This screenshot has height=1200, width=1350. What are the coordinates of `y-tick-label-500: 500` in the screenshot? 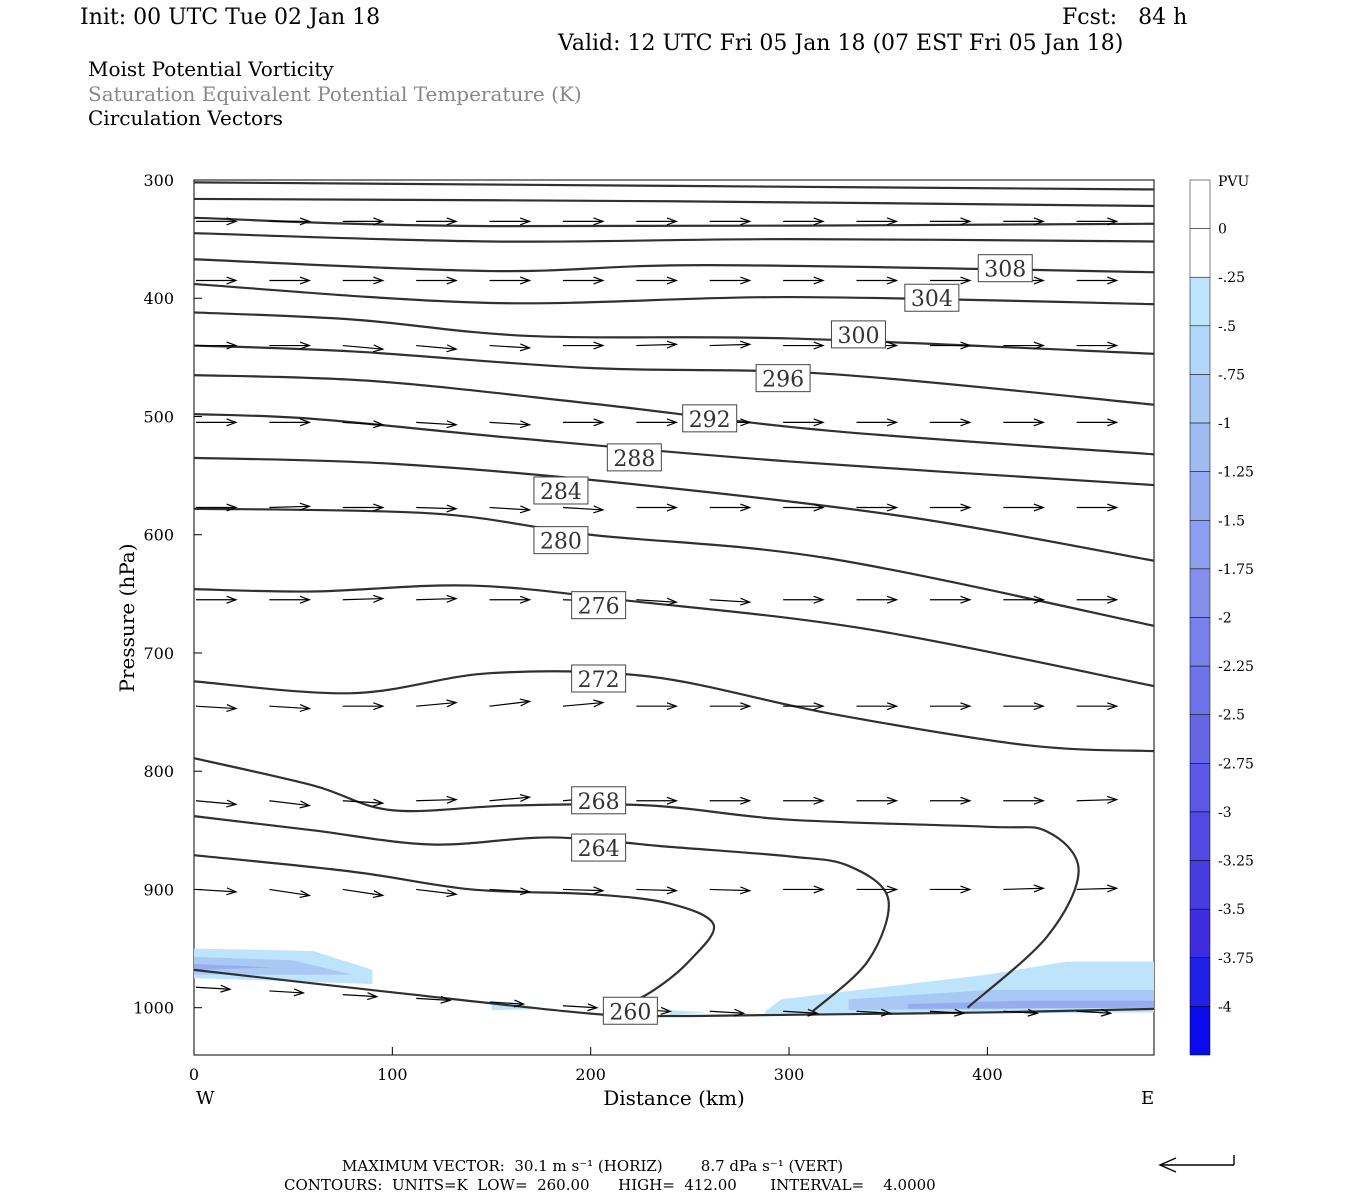 It's located at (158, 416).